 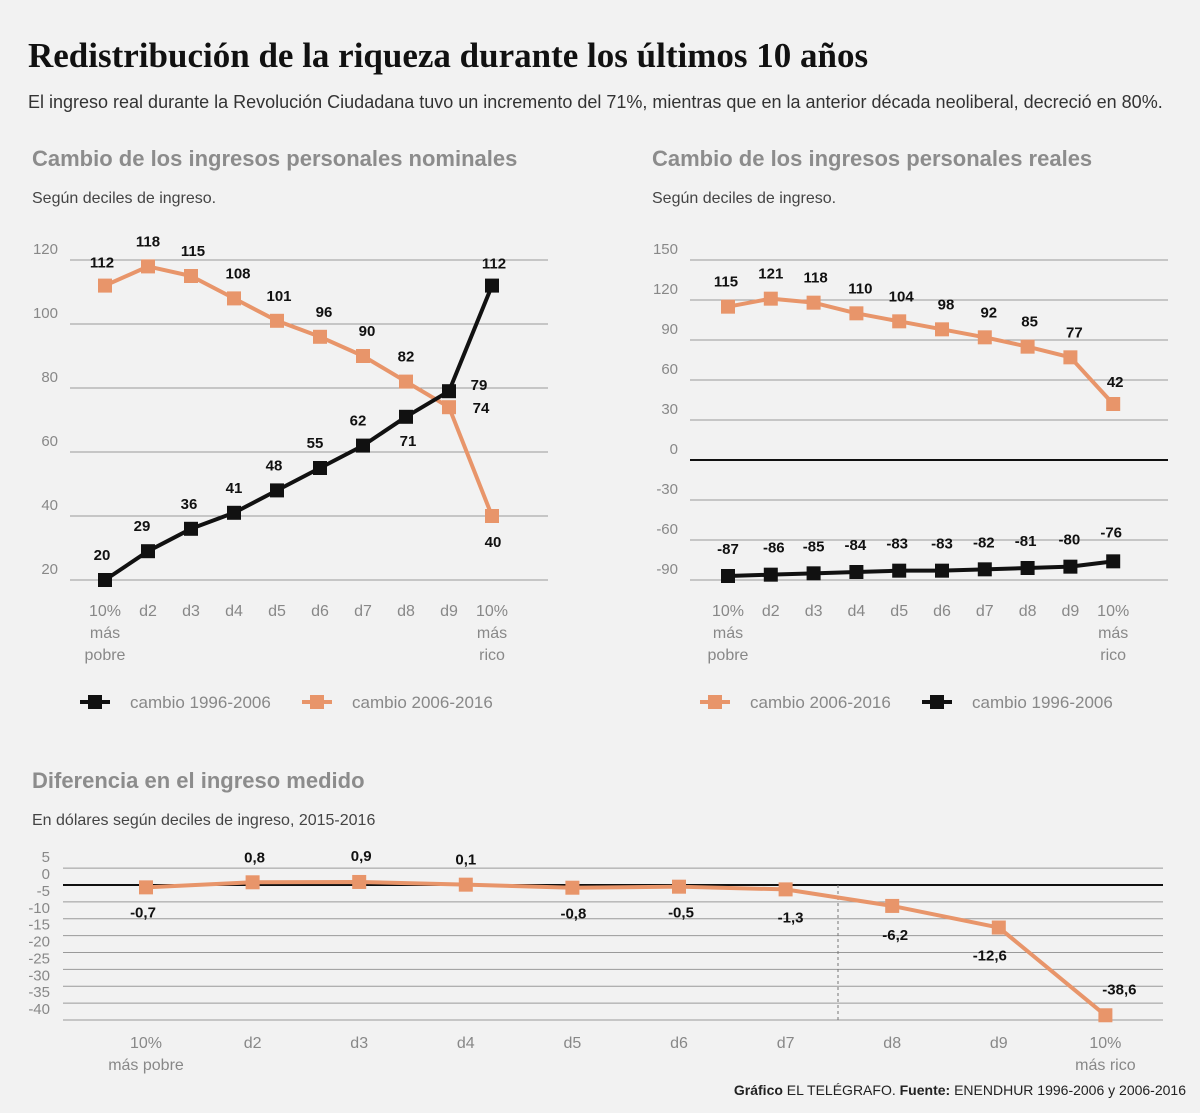 What do you see at coordinates (667, 489) in the screenshot?
I see `c2-y-tick: -30` at bounding box center [667, 489].